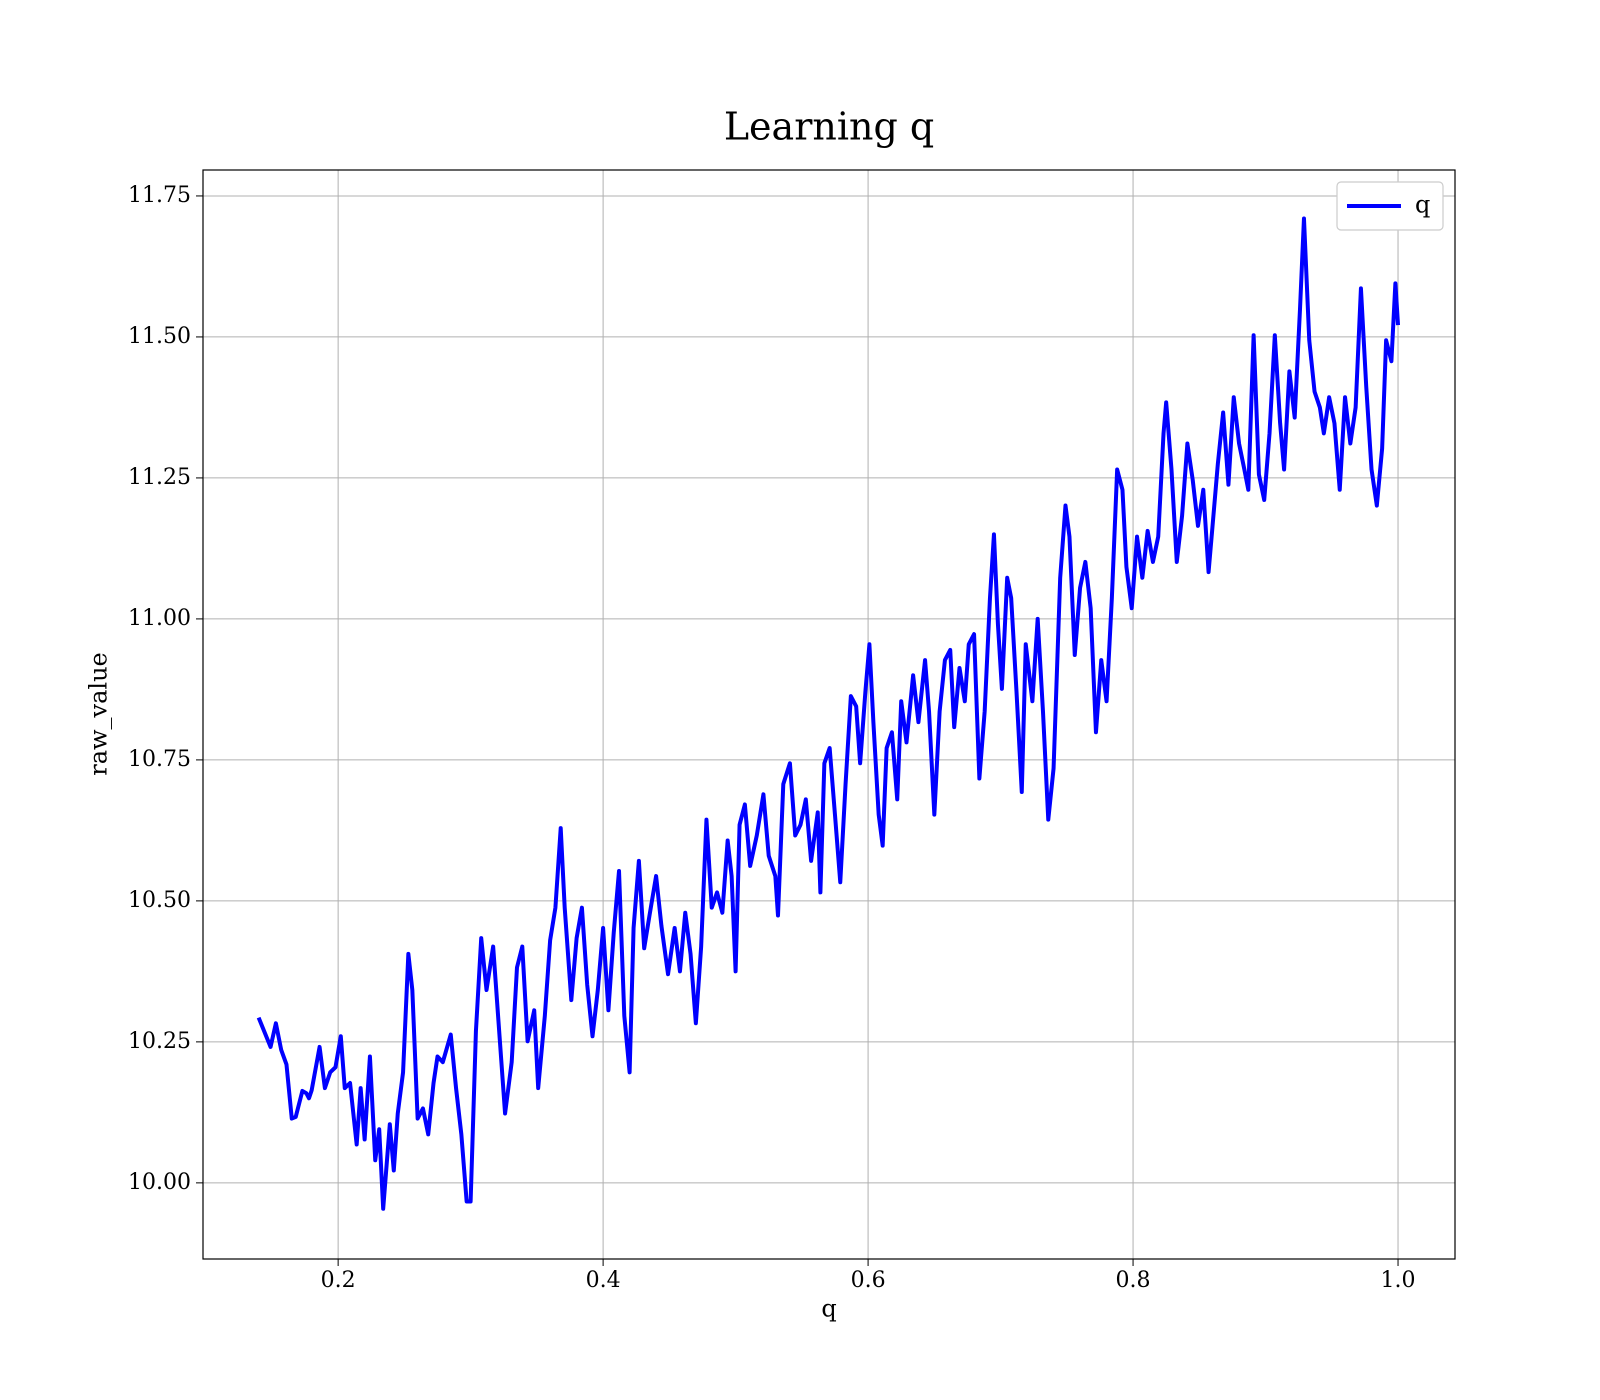  What do you see at coordinates (603, 1280) in the screenshot?
I see `x-tick-label: 0.4` at bounding box center [603, 1280].